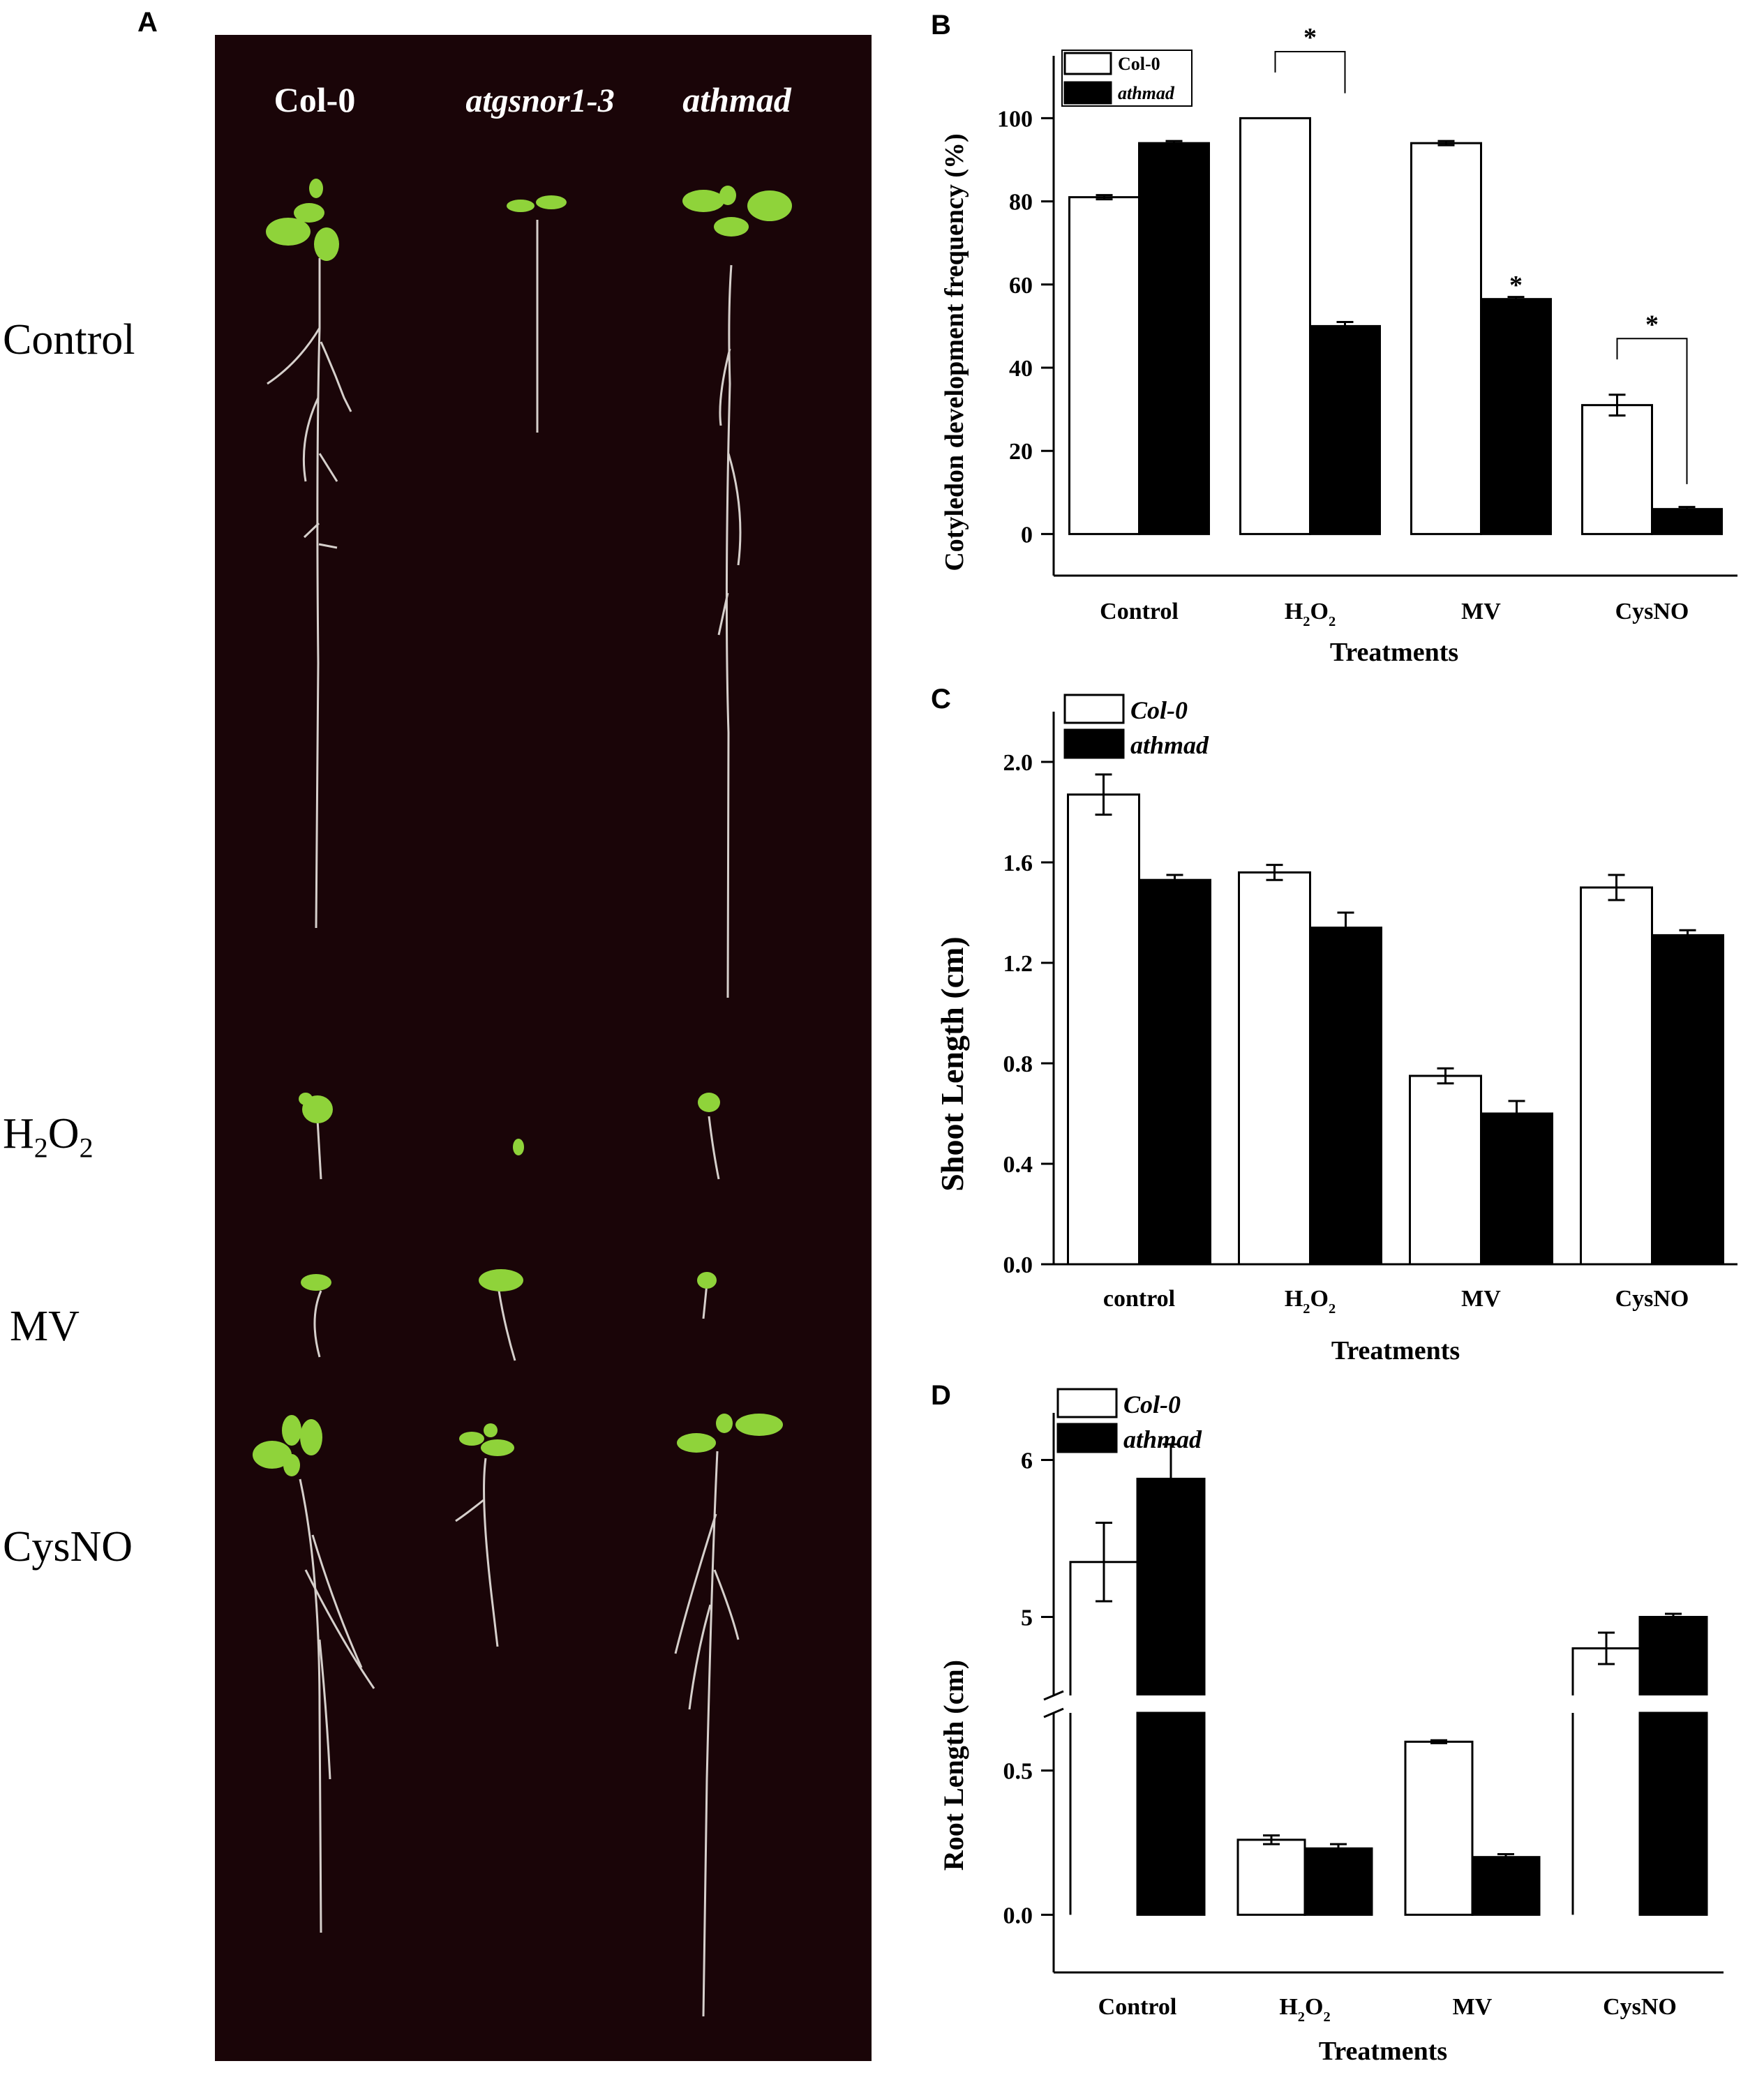 The width and height of the screenshot is (1764, 2075). Describe the element at coordinates (1516, 285) in the screenshot. I see `chart-b-significance-2: *` at that location.